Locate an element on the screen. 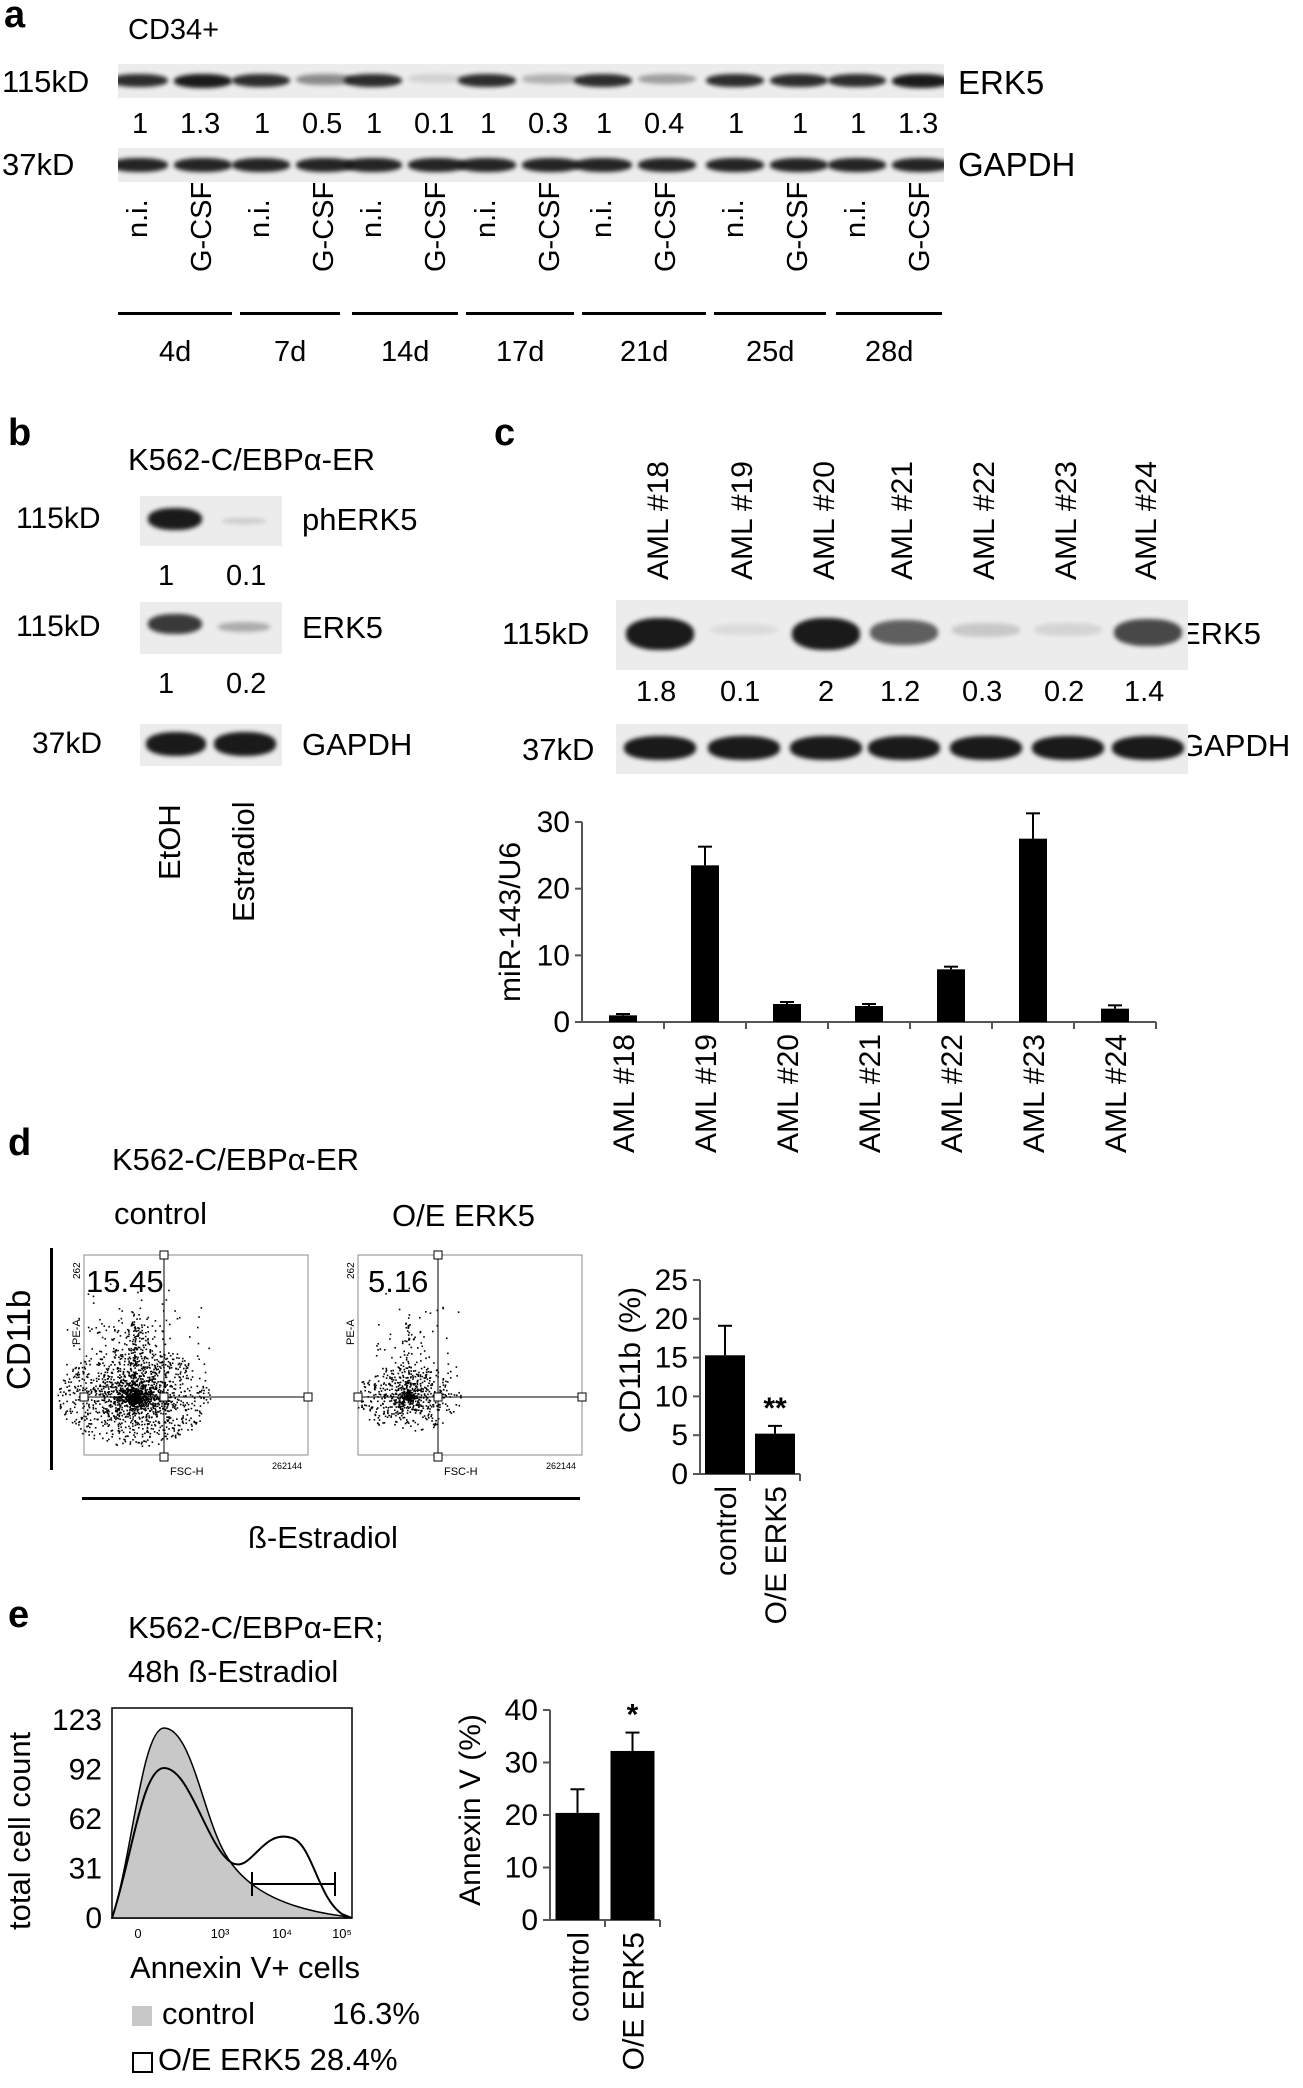 The width and height of the screenshot is (1303, 2088). gate-handle is located at coordinates (164, 1457).